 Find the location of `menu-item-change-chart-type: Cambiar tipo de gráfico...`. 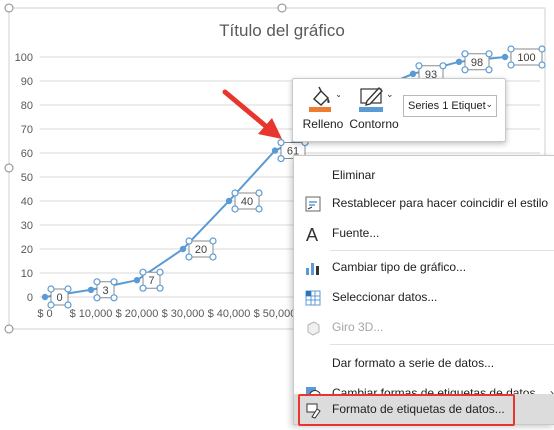

menu-item-change-chart-type: Cambiar tipo de gráfico... is located at coordinates (424, 267).